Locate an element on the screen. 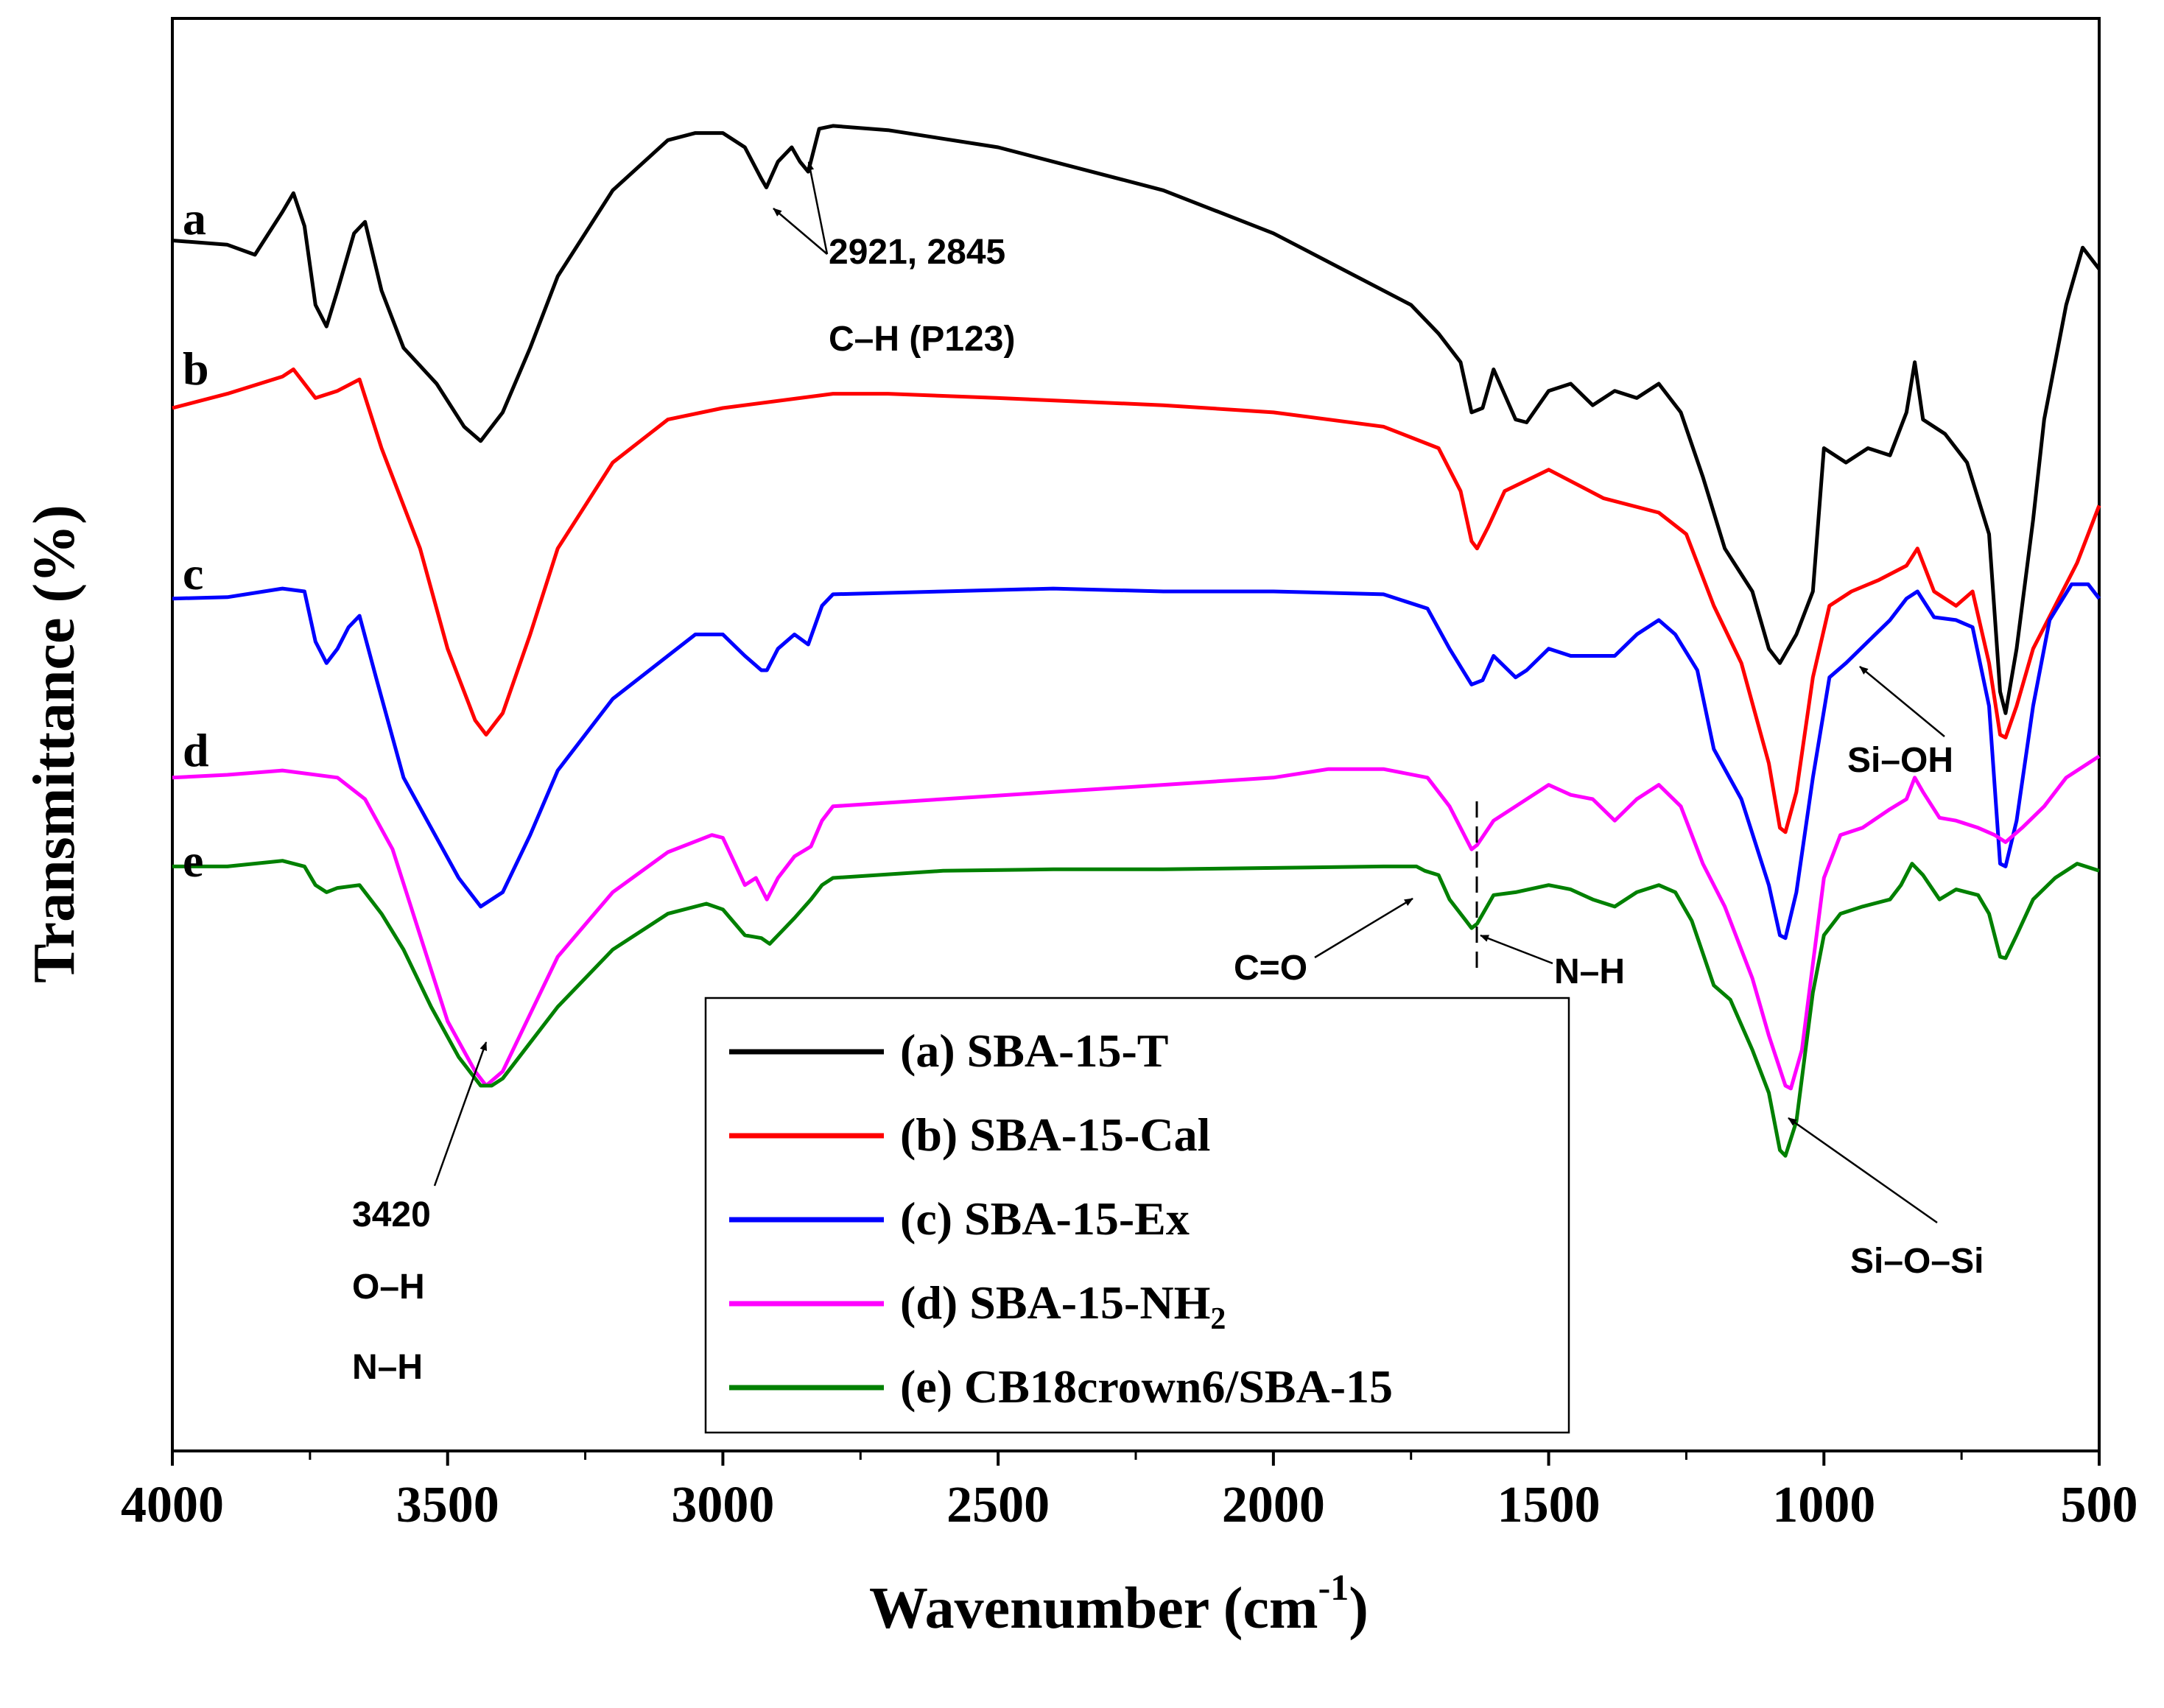 The width and height of the screenshot is (2164, 1708). curve-label-e: e is located at coordinates (193, 860).